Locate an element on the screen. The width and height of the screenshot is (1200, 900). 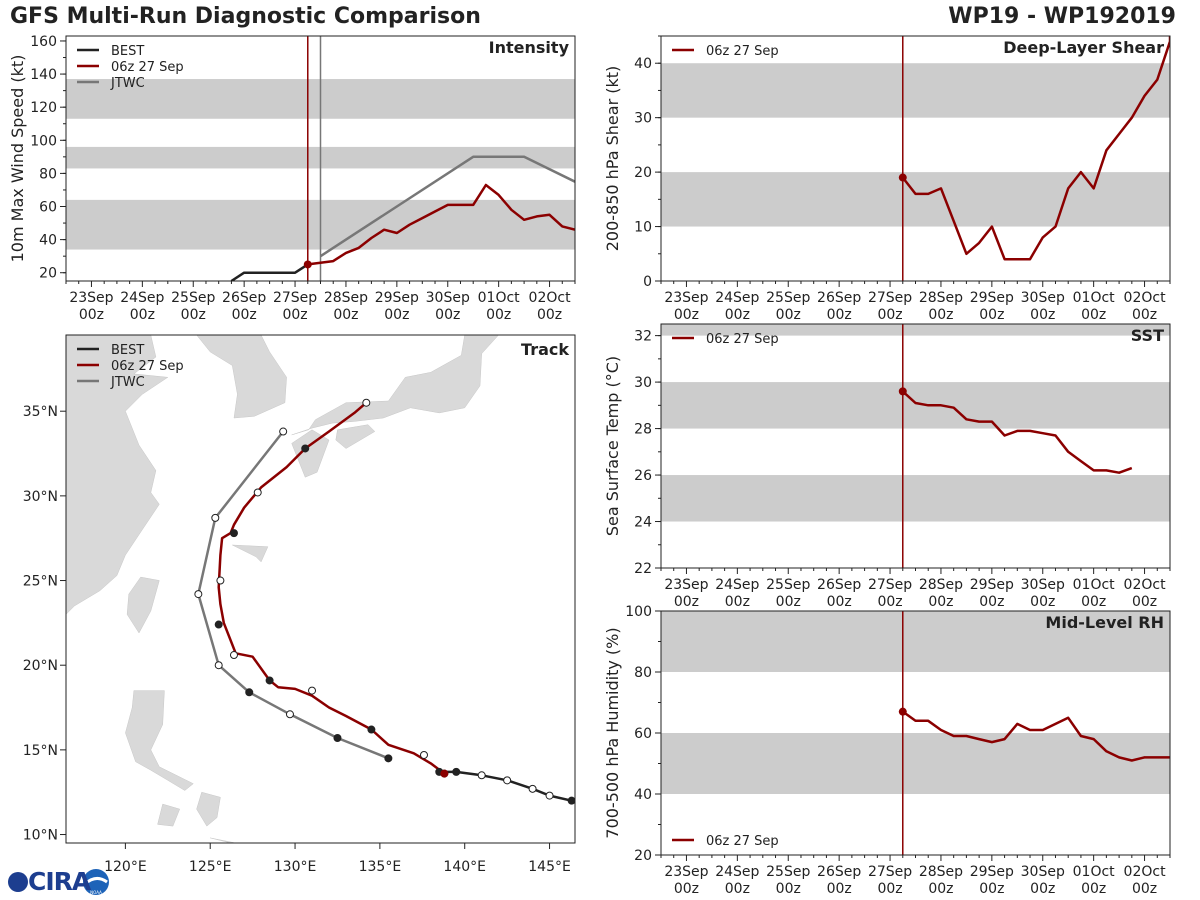
shear-xtick-label: 25Sep is located at coordinates (788, 298).